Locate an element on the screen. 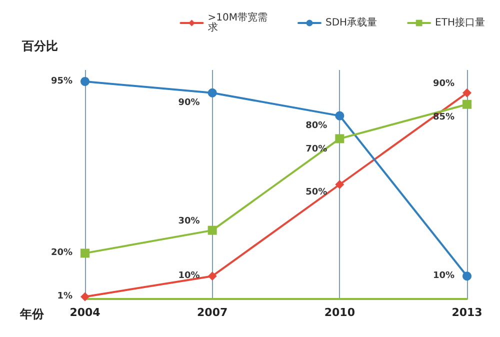 The image size is (500, 337). legend-label: >10M带宽需求 is located at coordinates (238, 23).